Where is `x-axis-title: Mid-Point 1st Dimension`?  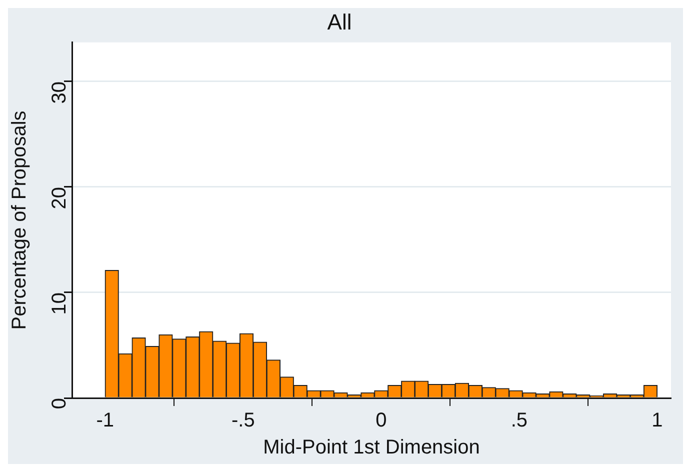
x-axis-title: Mid-Point 1st Dimension is located at coordinates (371, 447).